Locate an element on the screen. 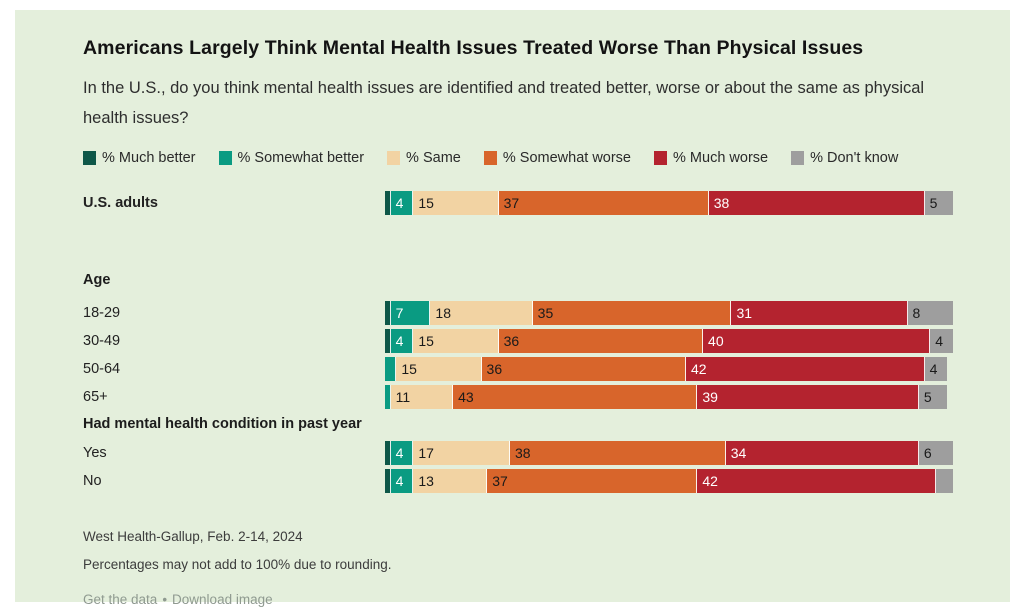 This screenshot has height=610, width=1024. bar-row: 65+ 11 43 39 5 is located at coordinates (546, 397).